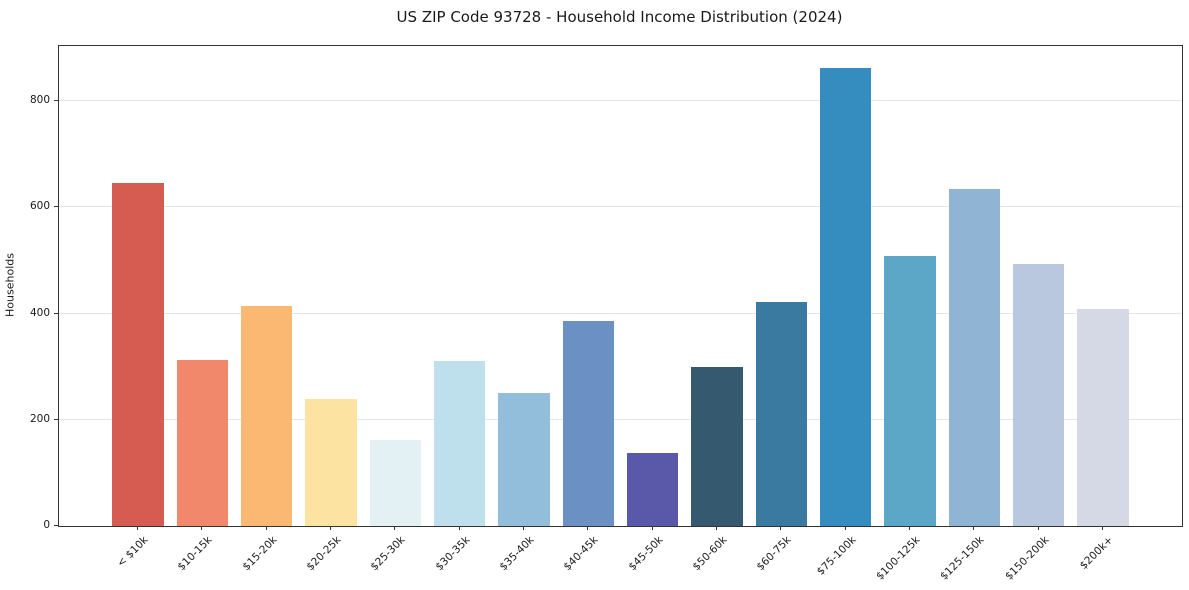  I want to click on x-tick-label: $150-200k, so click(1027, 558).